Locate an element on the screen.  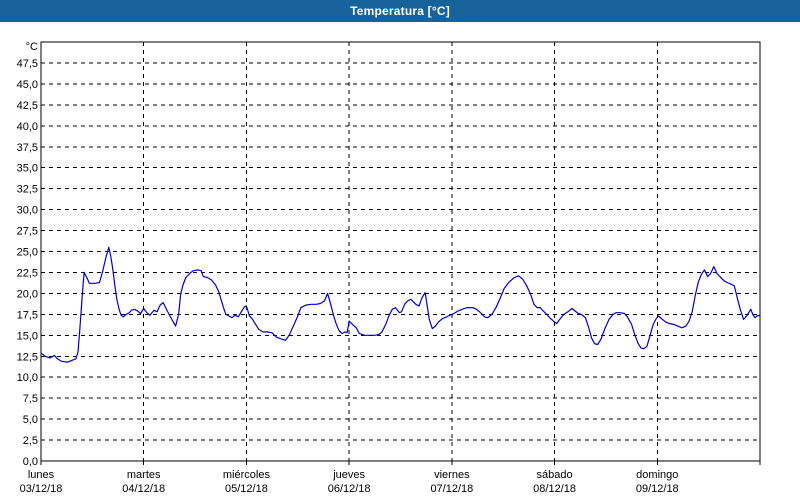
day-name-label: domingo is located at coordinates (657, 475).